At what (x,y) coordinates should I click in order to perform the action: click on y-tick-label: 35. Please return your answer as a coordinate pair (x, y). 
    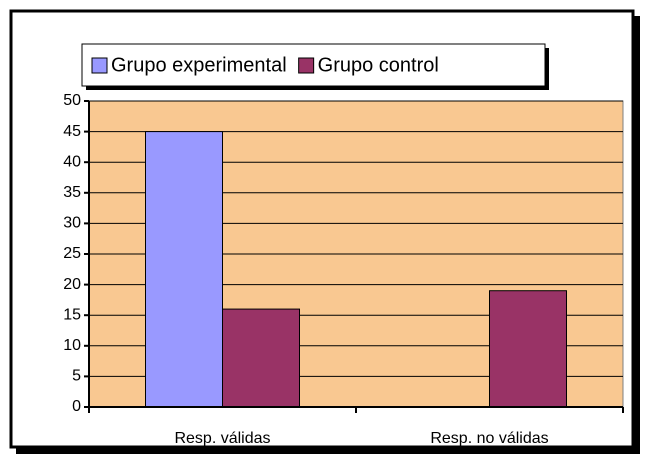
    Looking at the image, I should click on (72, 192).